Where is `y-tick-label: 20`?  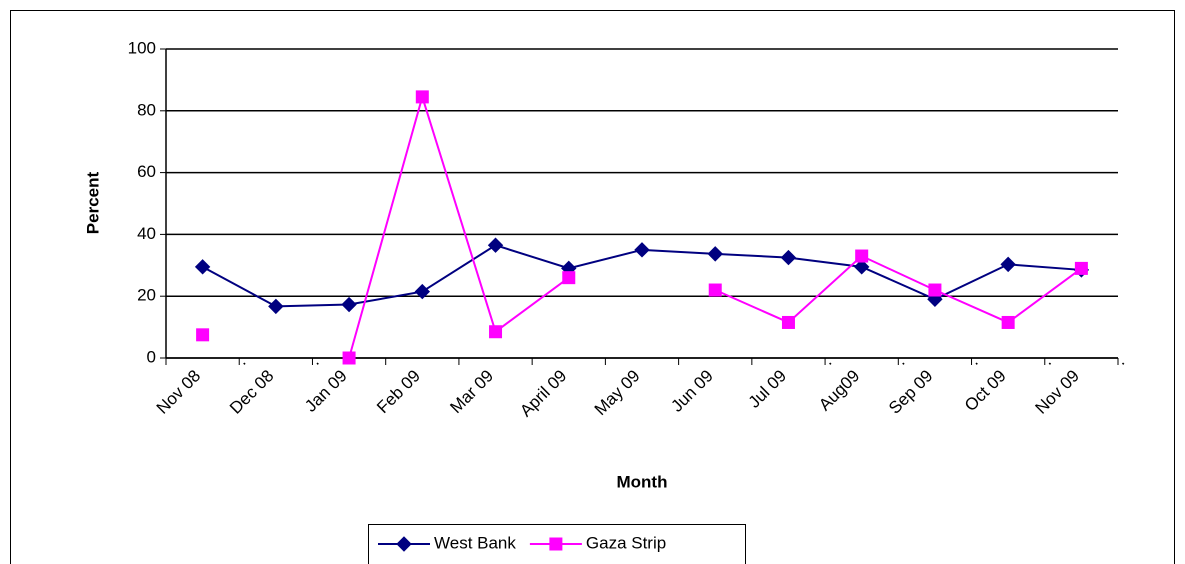 y-tick-label: 20 is located at coordinates (146, 295).